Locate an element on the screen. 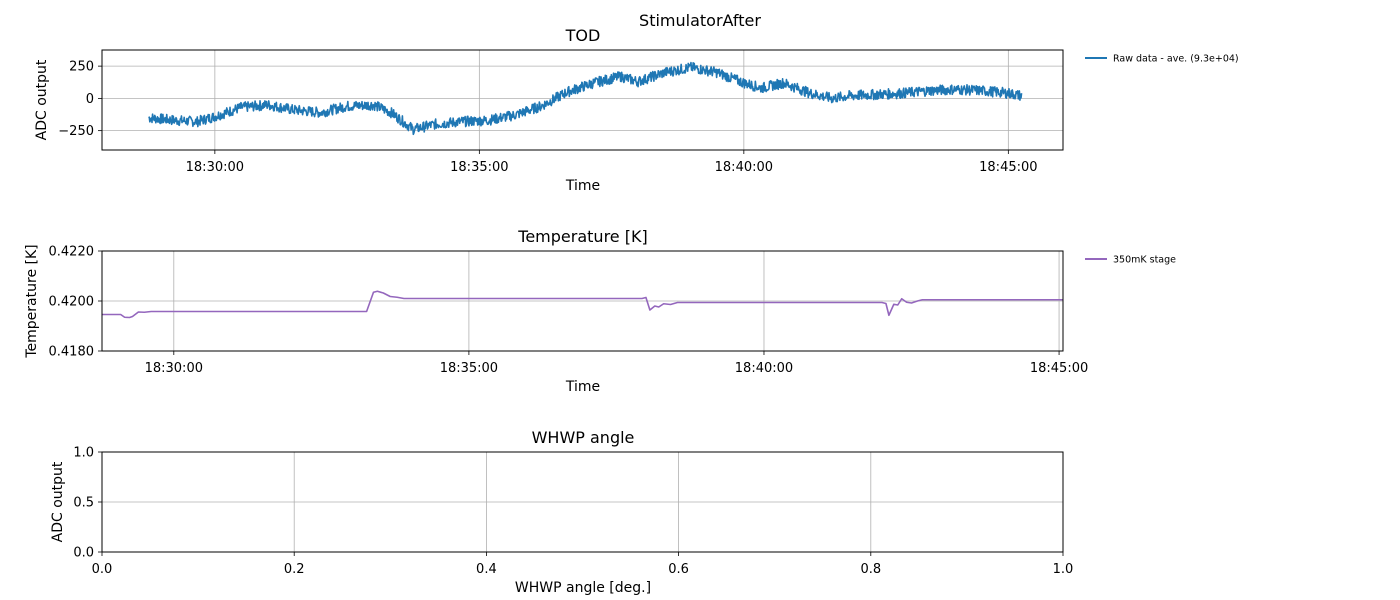  tod-x-tick-label: 18:30:00 is located at coordinates (215, 167).